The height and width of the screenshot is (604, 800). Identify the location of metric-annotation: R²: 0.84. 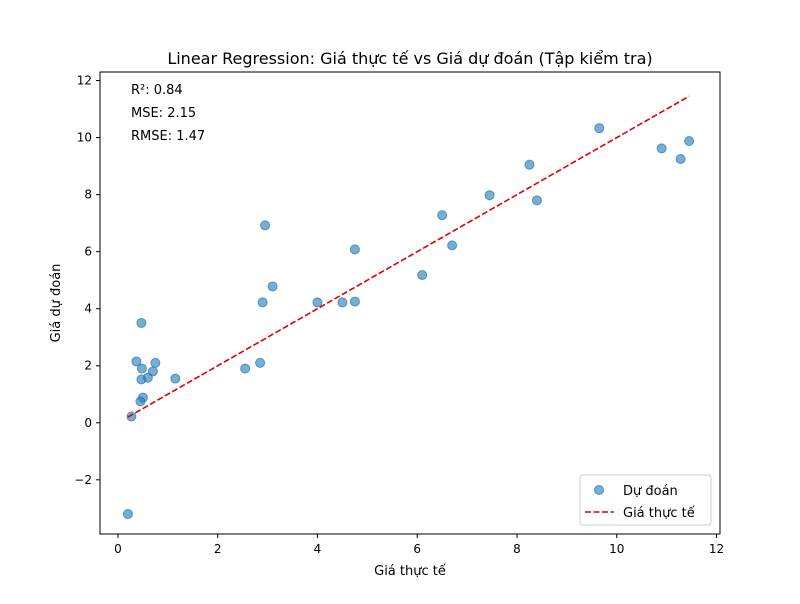
(157, 90).